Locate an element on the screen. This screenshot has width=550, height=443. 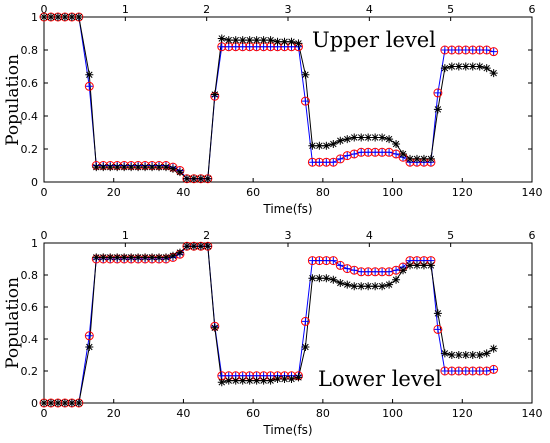
y-tick-label: 0.2 is located at coordinates (30, 149).